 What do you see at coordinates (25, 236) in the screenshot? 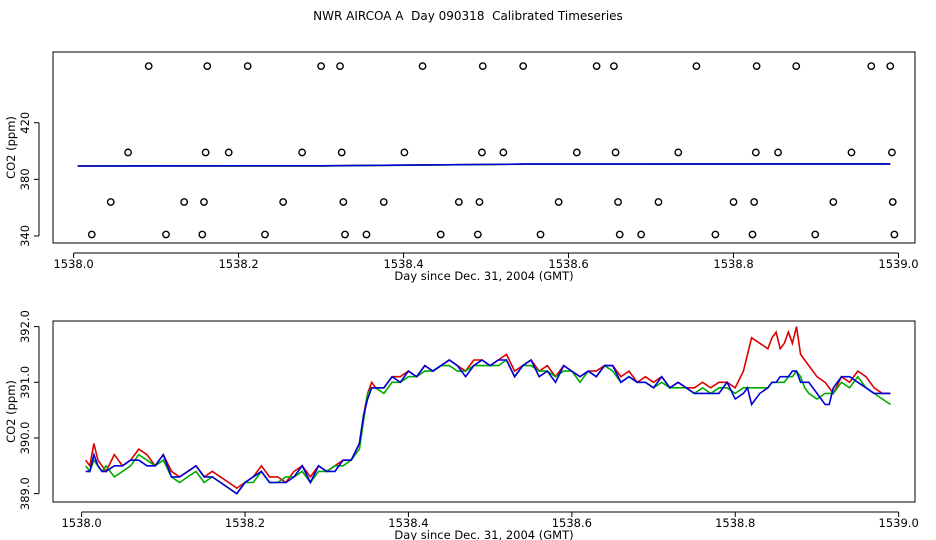
I see `y-tick-label: 340` at bounding box center [25, 236].